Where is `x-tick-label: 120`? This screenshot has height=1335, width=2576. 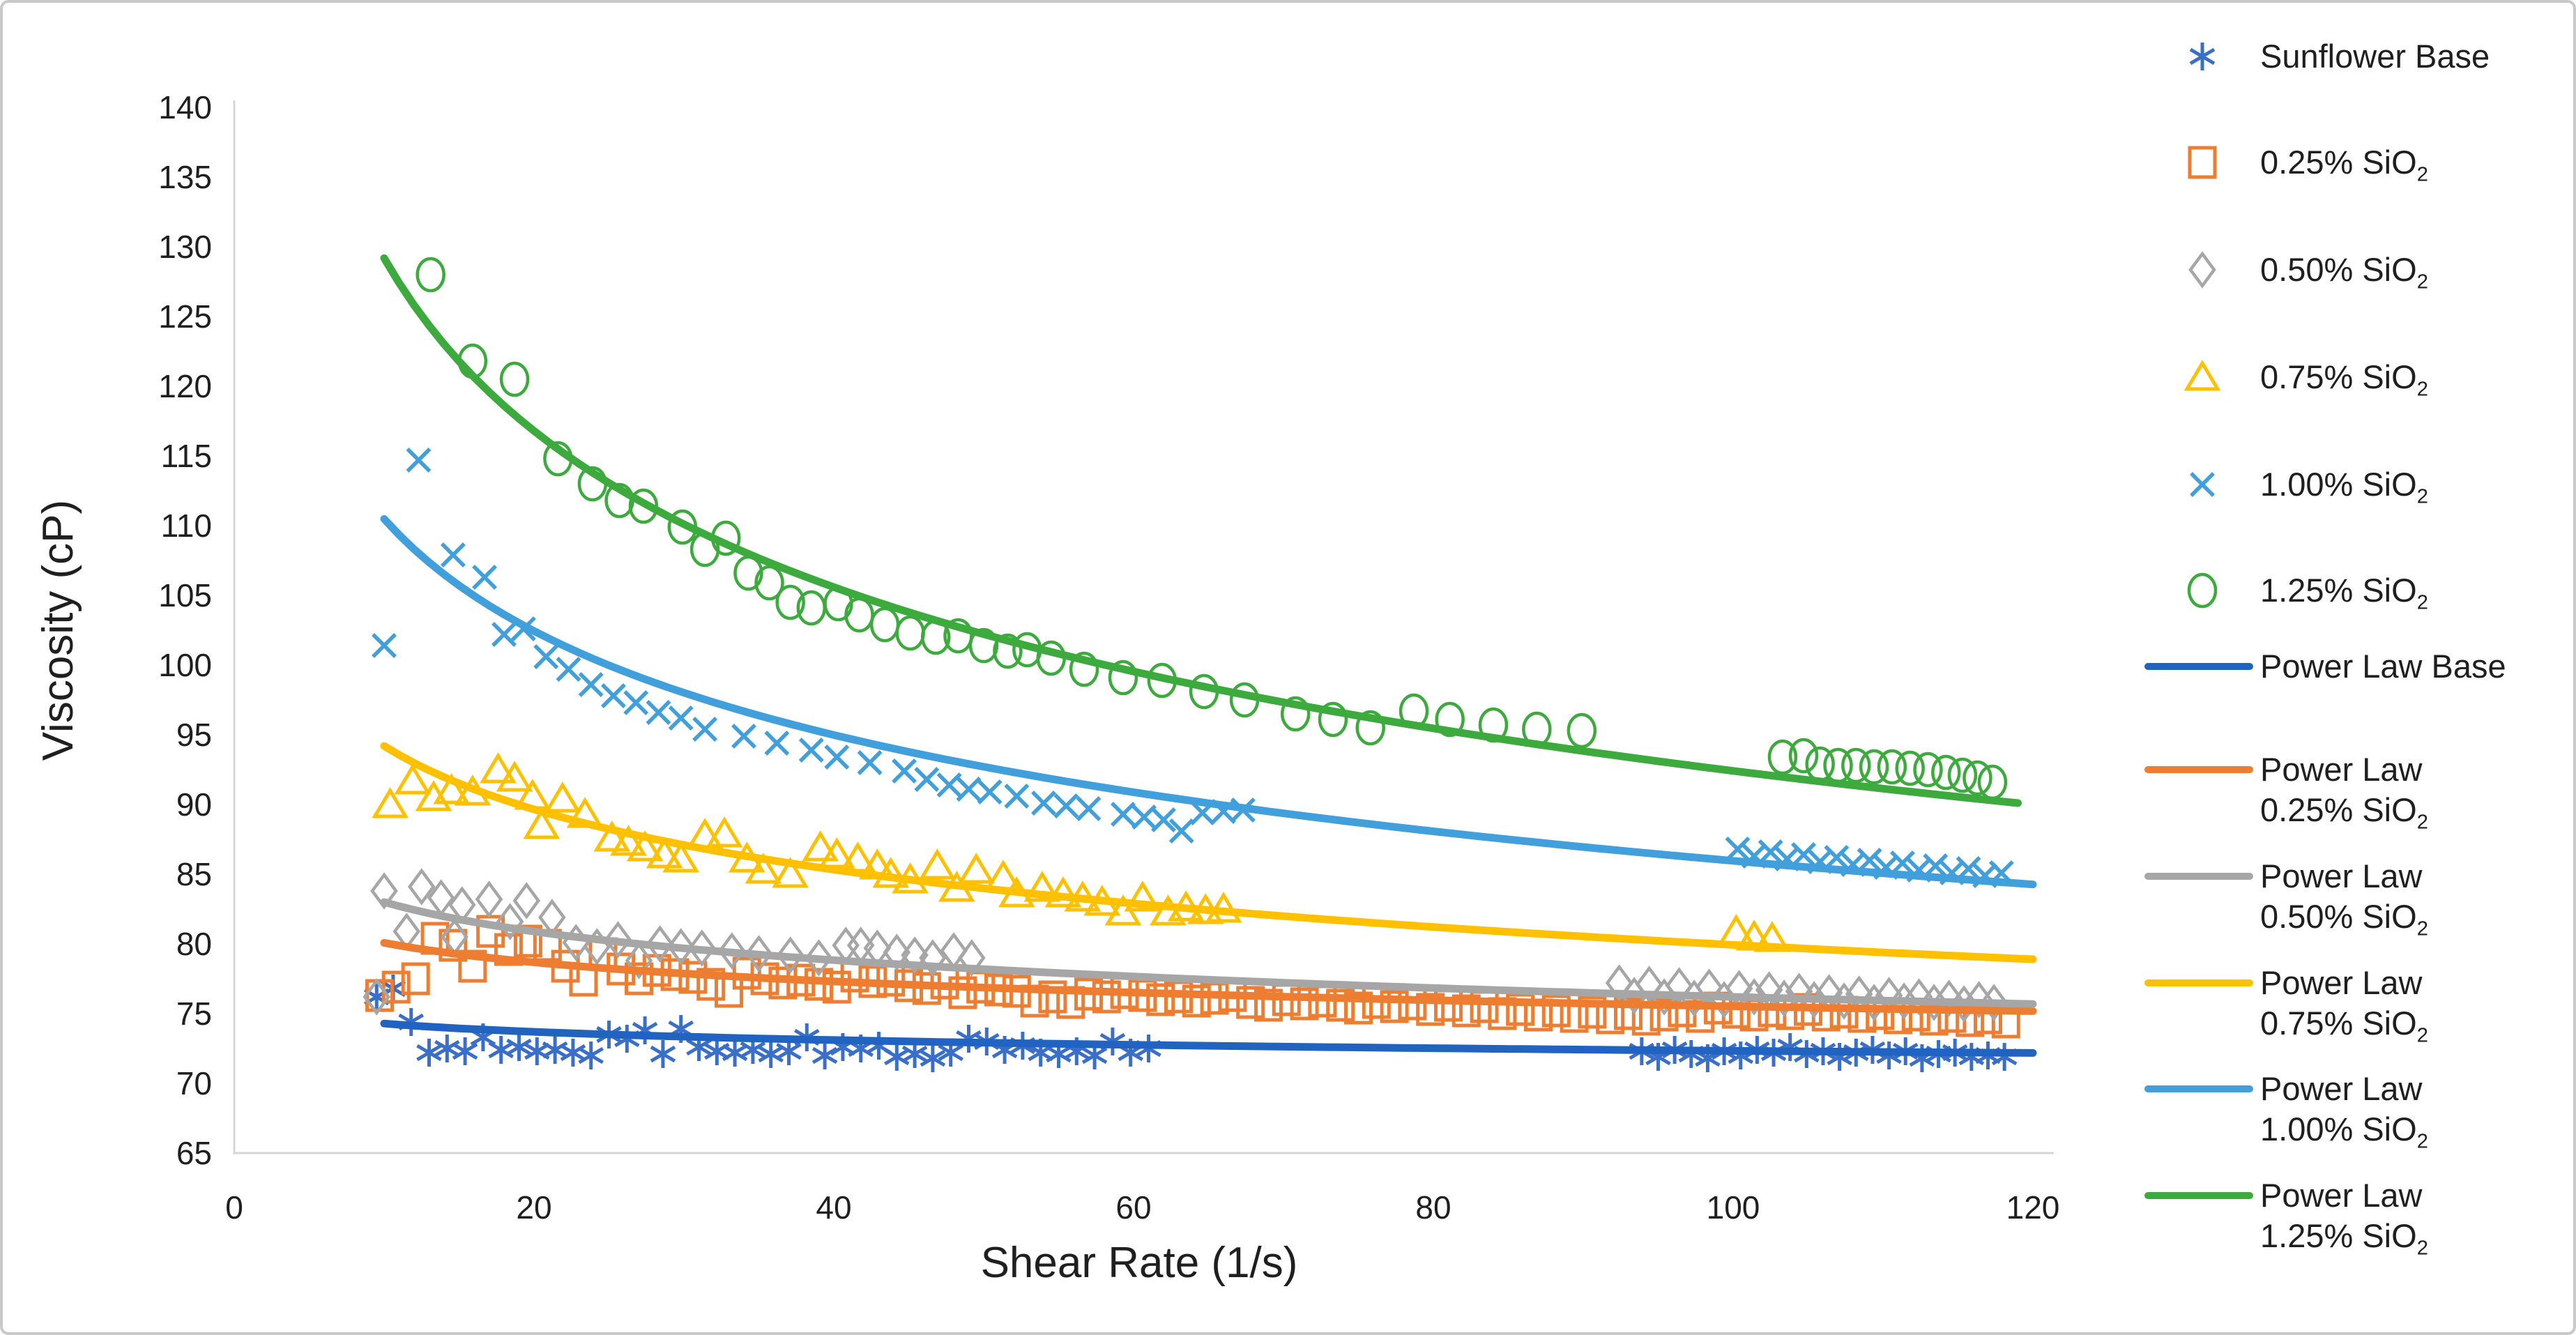 x-tick-label: 120 is located at coordinates (2033, 1207).